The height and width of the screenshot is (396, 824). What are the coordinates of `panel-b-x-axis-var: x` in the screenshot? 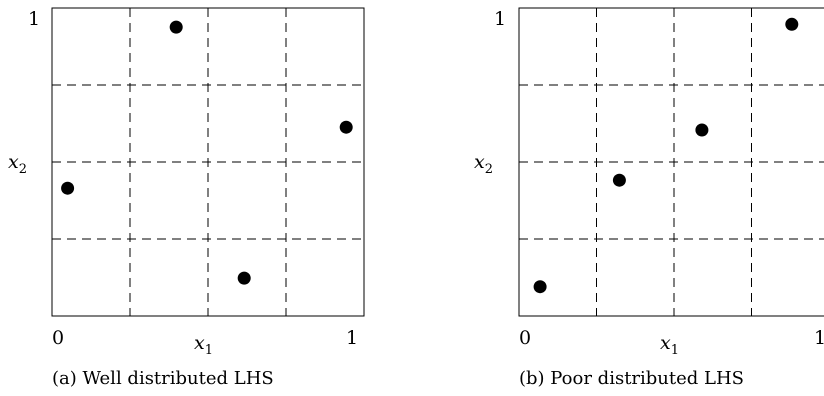 It's located at (665, 343).